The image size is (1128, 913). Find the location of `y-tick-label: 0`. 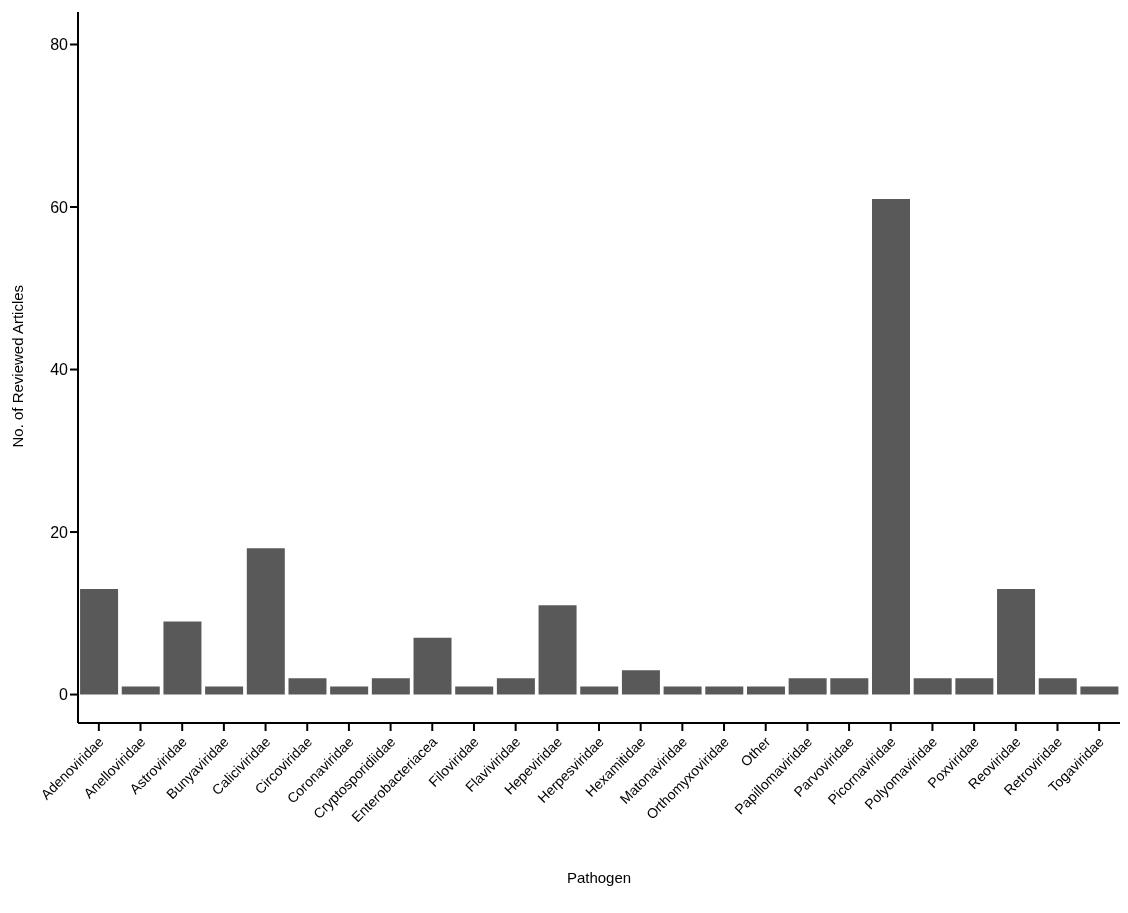

y-tick-label: 0 is located at coordinates (64, 695).